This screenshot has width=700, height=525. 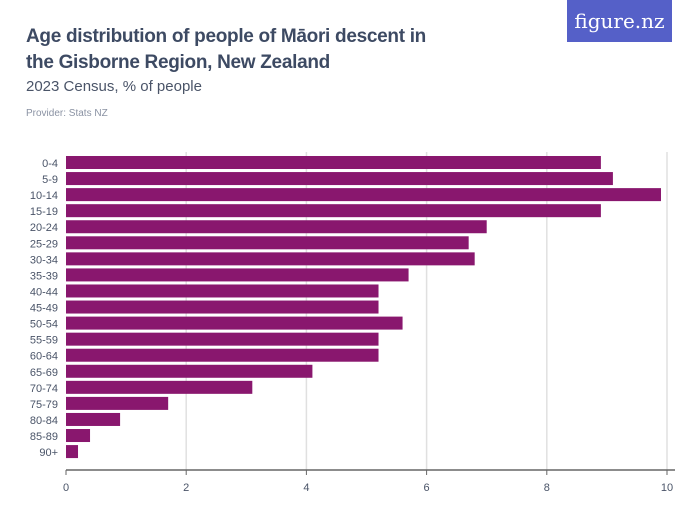 What do you see at coordinates (44, 292) in the screenshot?
I see `y-tick-label: 40-44` at bounding box center [44, 292].